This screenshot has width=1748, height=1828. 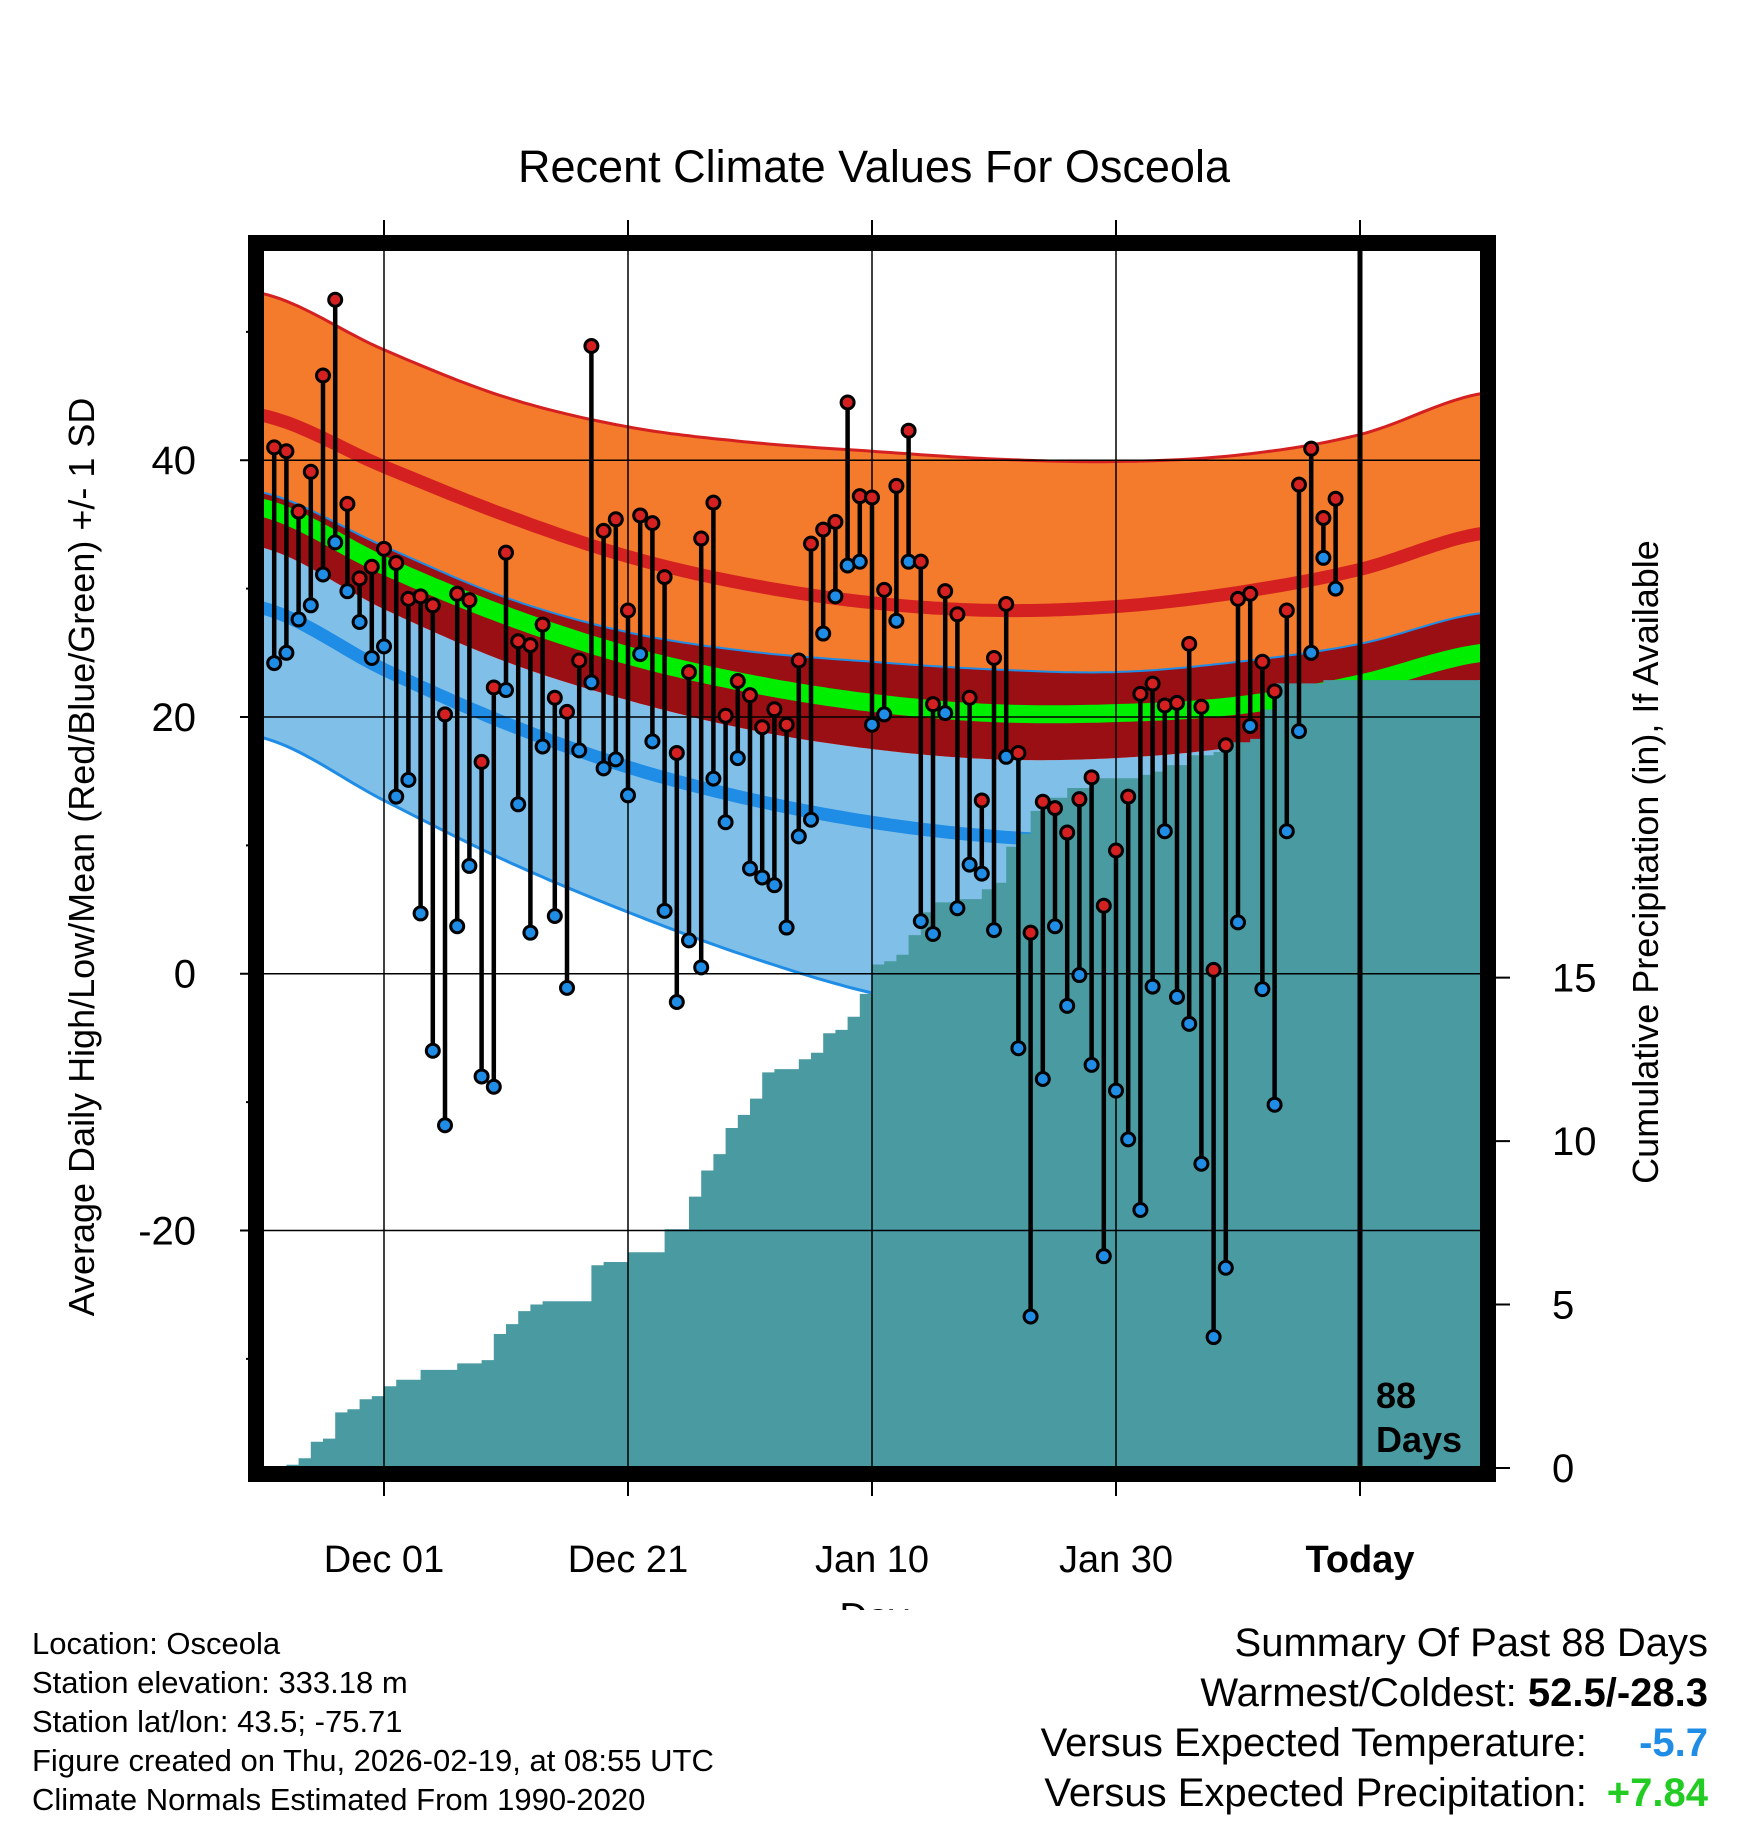 I want to click on chart-title: Recent Climate Values For Osceola, so click(x=874, y=166).